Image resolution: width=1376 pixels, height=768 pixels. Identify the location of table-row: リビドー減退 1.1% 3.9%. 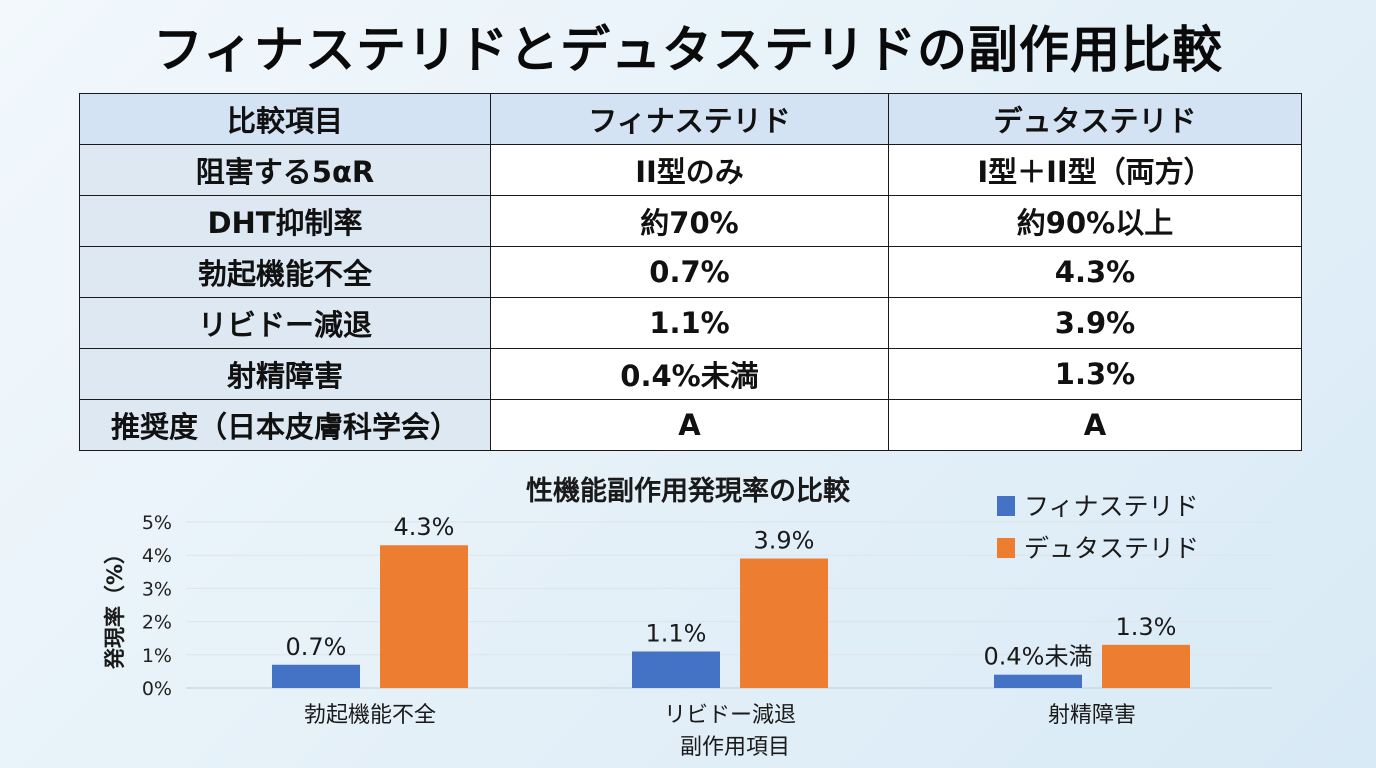
(690, 323).